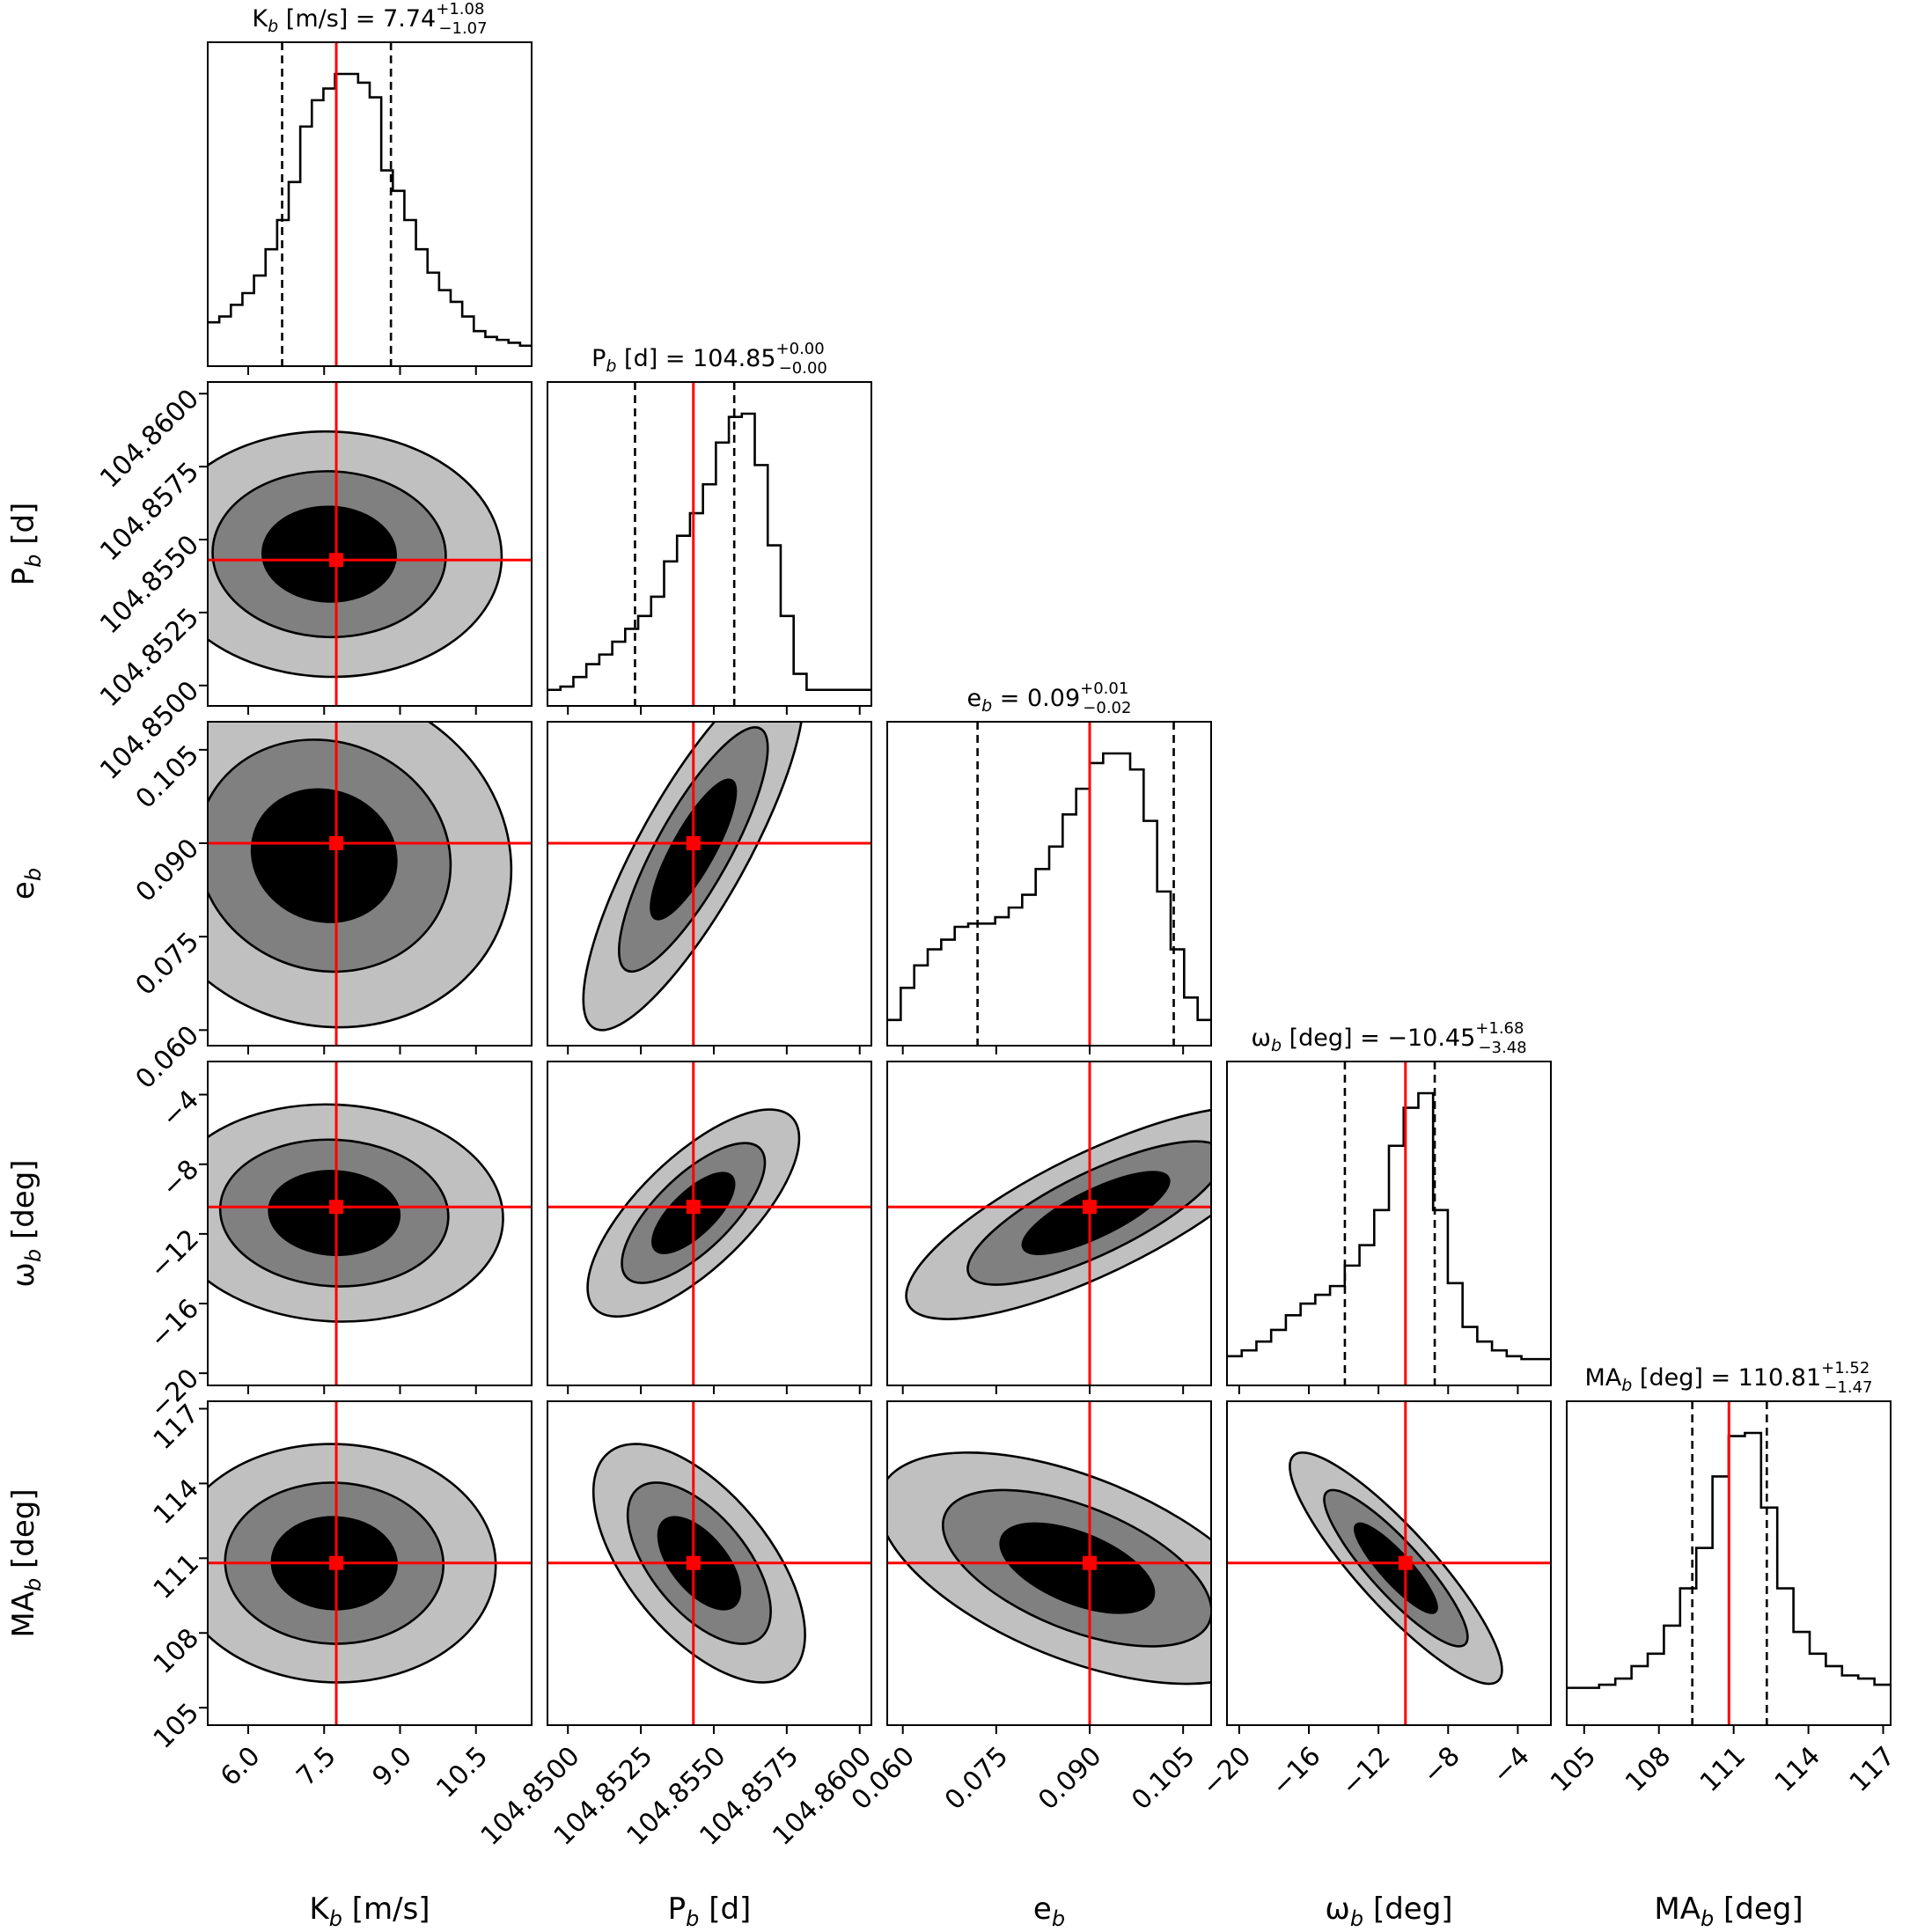  Describe the element at coordinates (240, 1766) in the screenshot. I see `x-tick-label-0: 6.0` at that location.